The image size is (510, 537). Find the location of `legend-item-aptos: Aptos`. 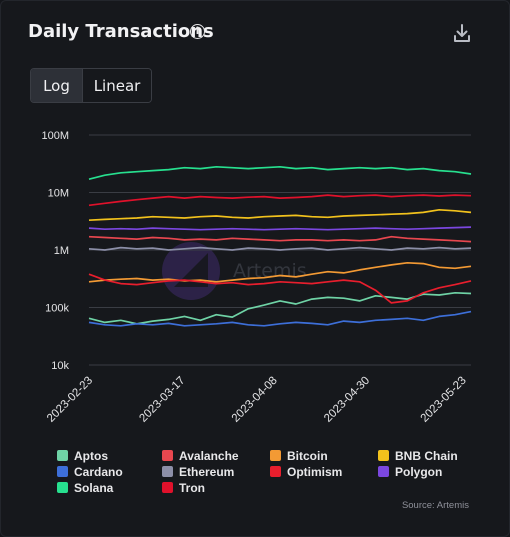

legend-item-aptos: Aptos is located at coordinates (109, 455).